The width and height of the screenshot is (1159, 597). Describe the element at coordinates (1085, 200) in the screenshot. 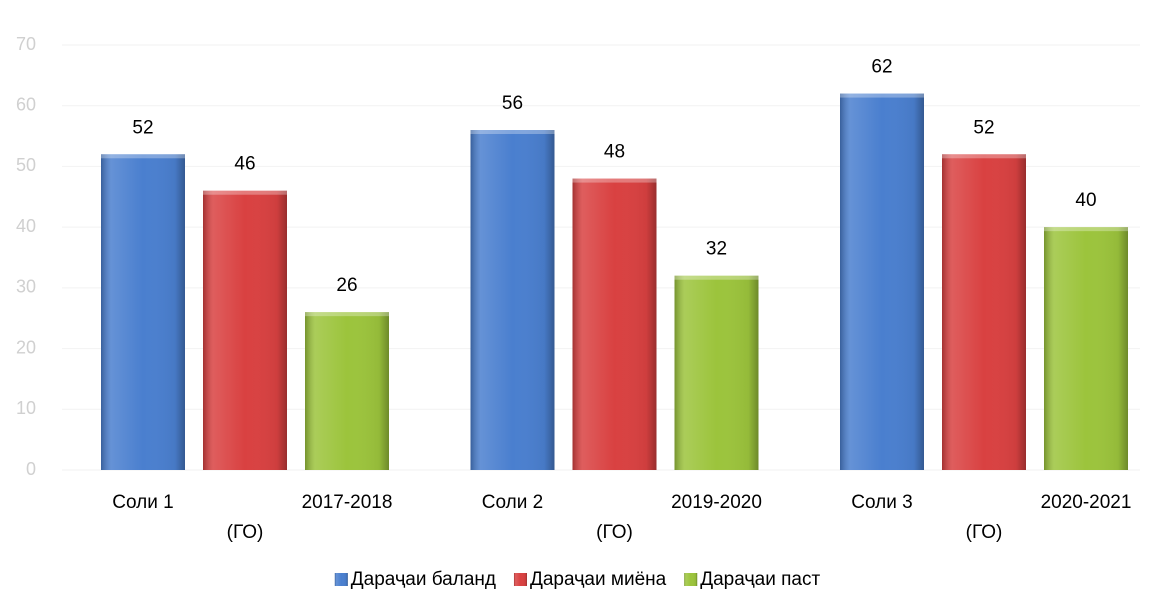

I see `data-label: 40` at that location.